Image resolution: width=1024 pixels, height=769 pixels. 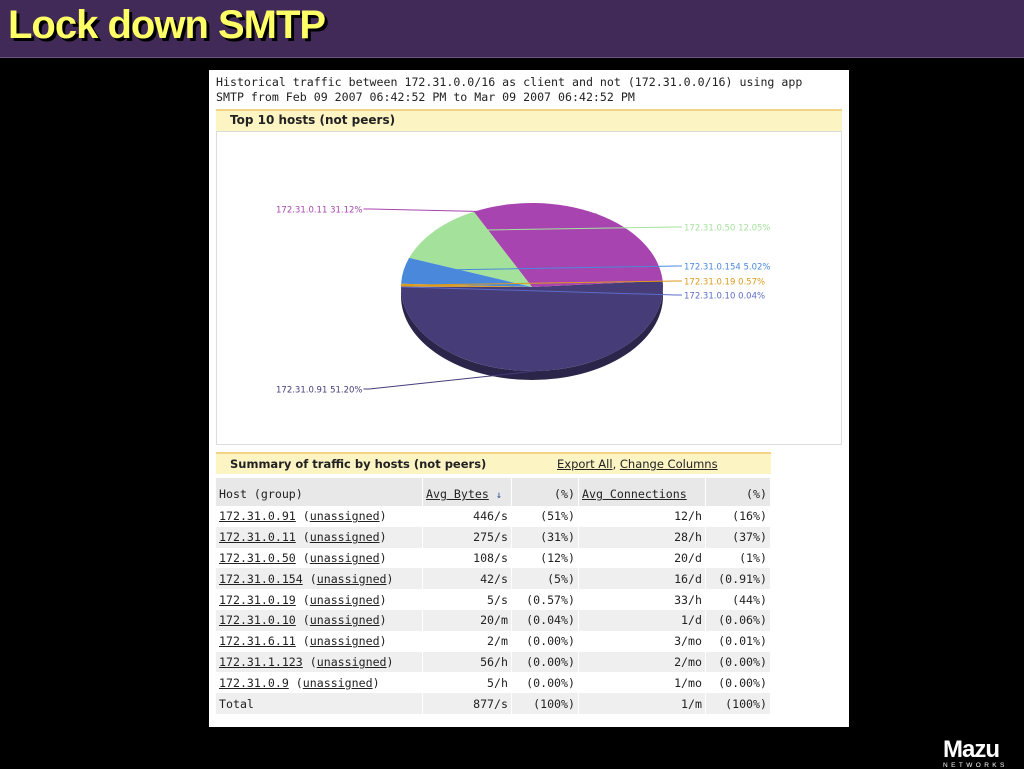 What do you see at coordinates (738, 599) in the screenshot?
I see `connections-pct-cell: (44%)` at bounding box center [738, 599].